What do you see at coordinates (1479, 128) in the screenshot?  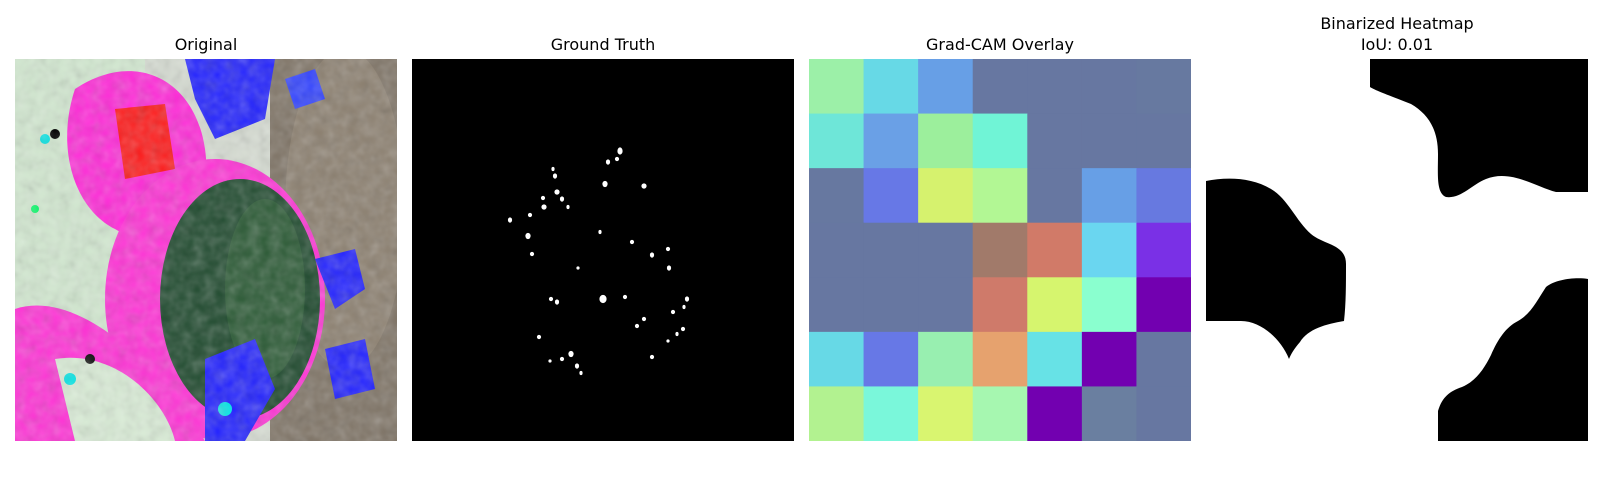 I see `binary-region-top-right` at bounding box center [1479, 128].